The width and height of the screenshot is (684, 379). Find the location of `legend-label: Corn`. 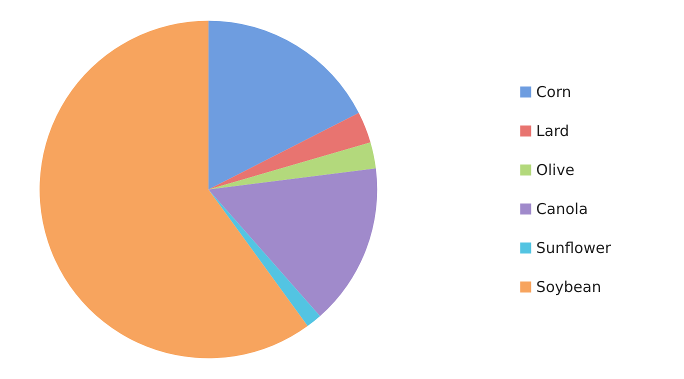

legend-label: Corn is located at coordinates (554, 92).